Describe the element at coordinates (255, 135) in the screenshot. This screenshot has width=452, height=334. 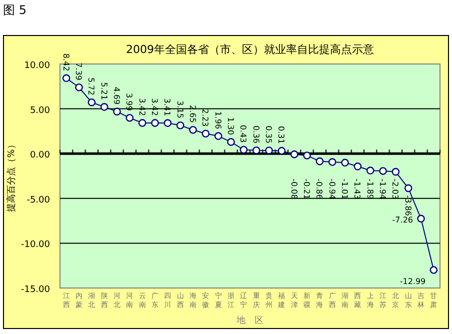
I see `data-label: 0.36` at that location.